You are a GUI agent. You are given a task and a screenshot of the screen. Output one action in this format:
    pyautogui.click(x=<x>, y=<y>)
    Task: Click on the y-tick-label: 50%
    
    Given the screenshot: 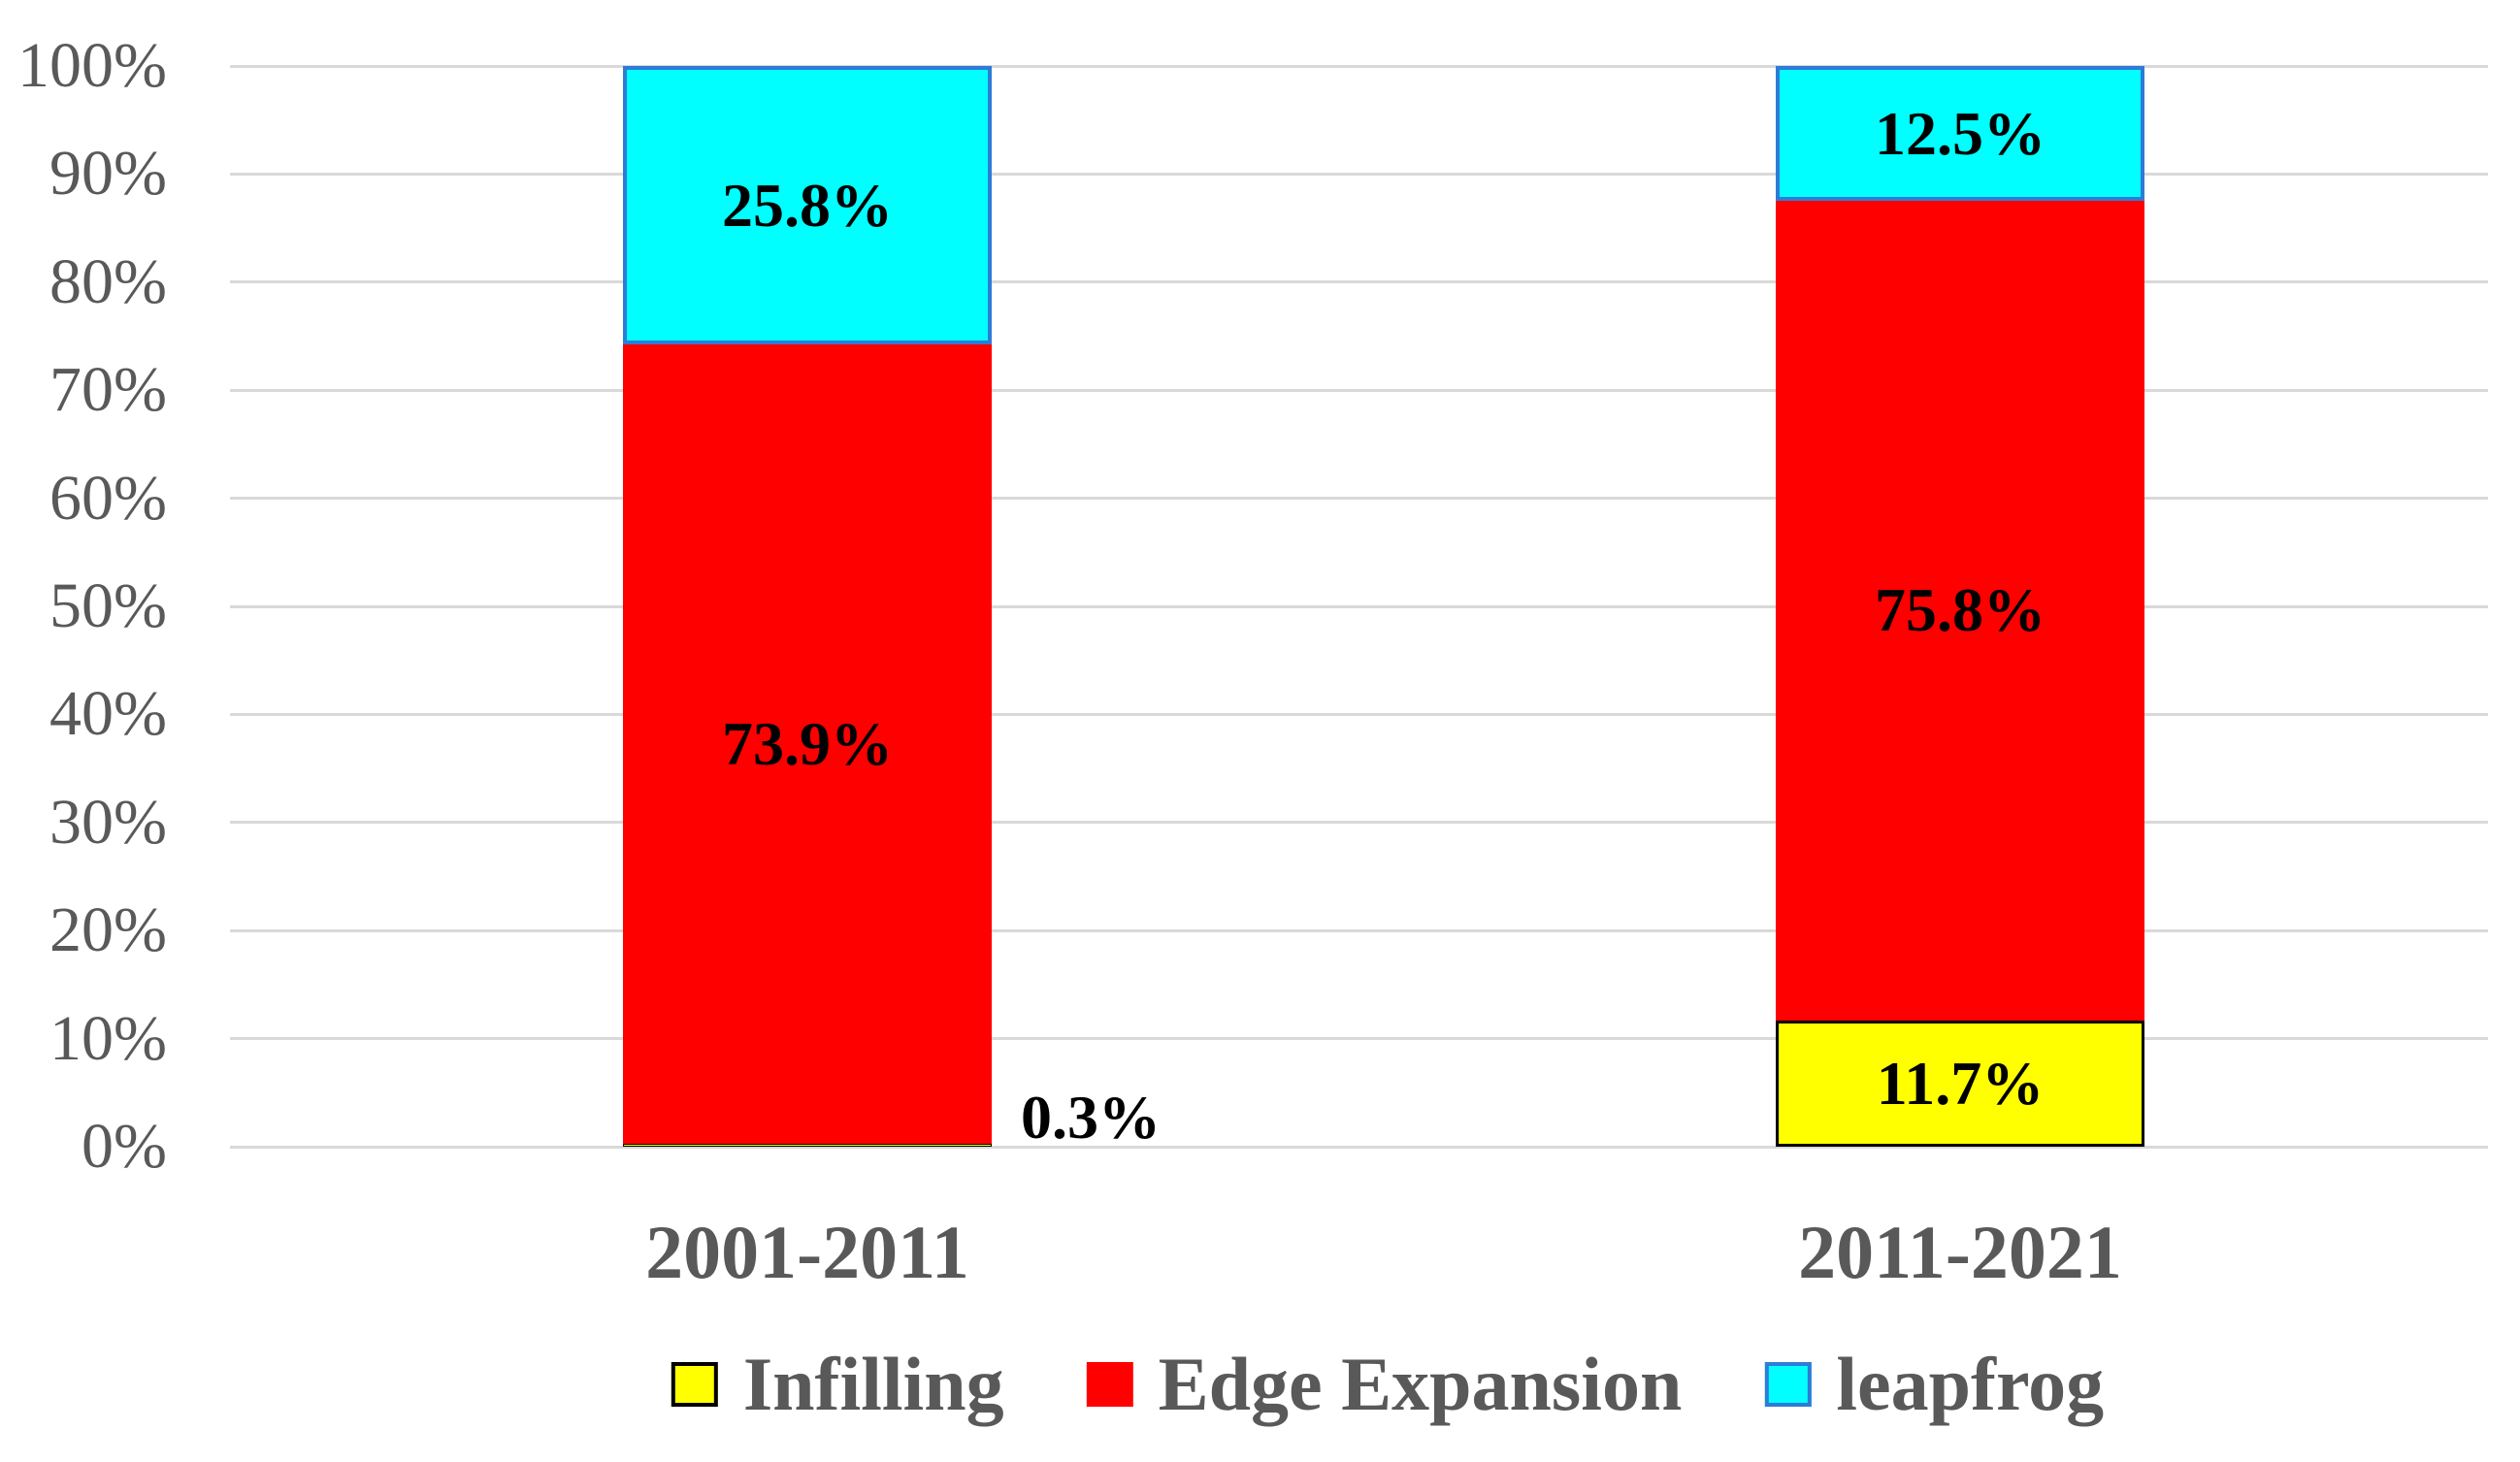 What is the action you would take?
    pyautogui.click(x=108, y=605)
    